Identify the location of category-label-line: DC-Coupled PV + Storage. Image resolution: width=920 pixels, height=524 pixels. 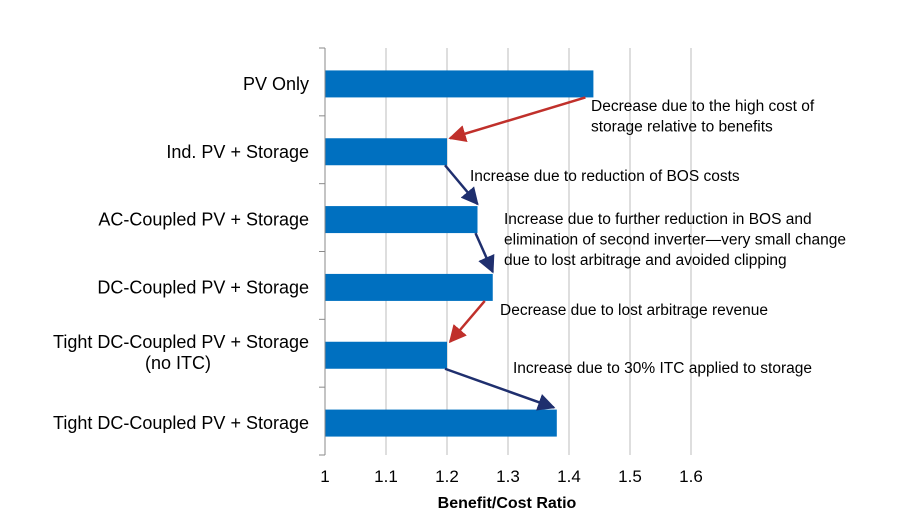
(203, 287).